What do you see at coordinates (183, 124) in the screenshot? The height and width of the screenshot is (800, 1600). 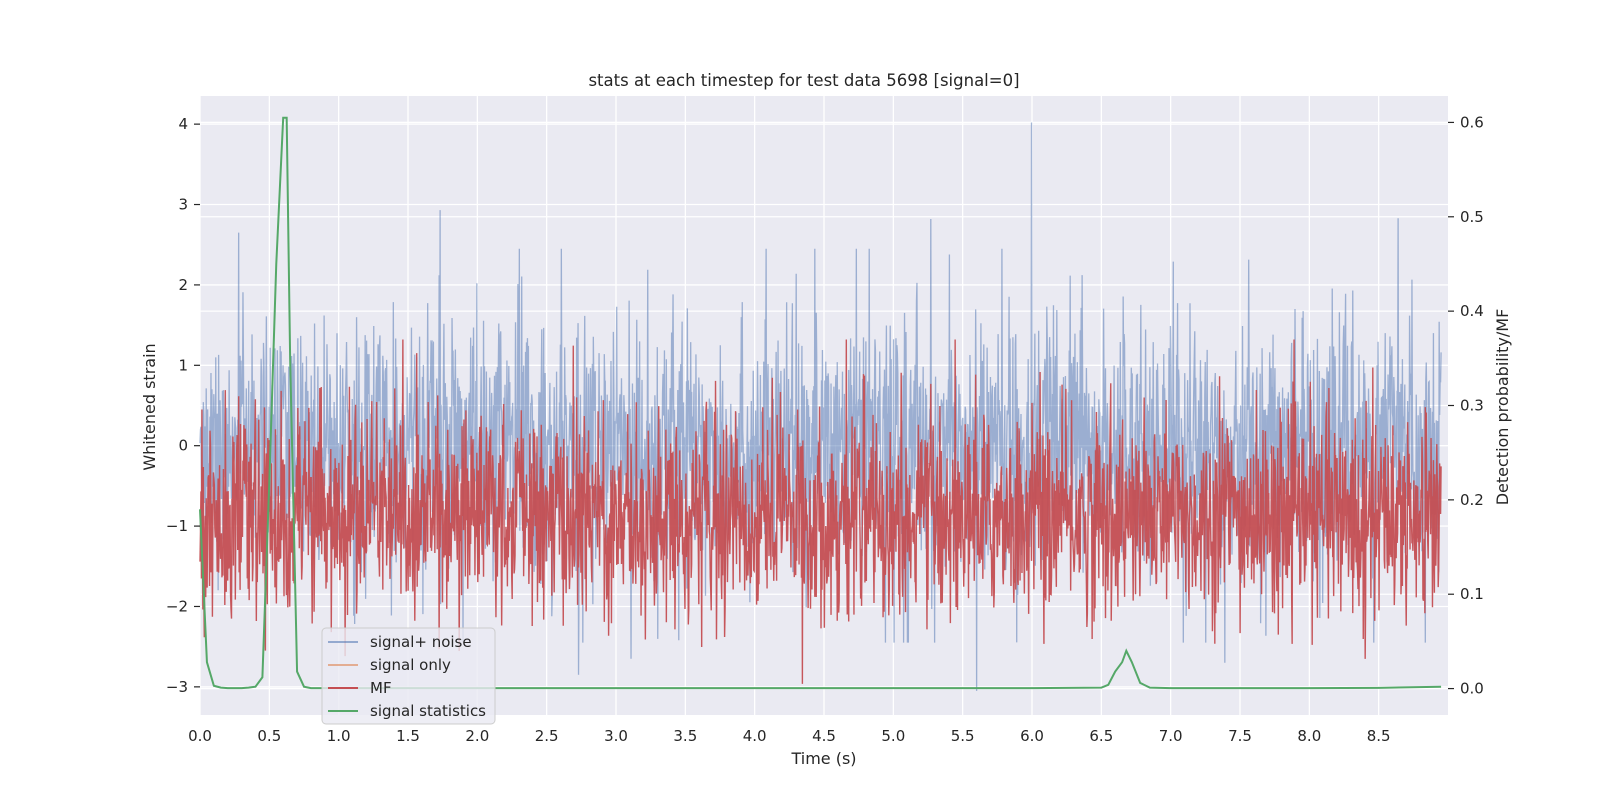 I see `y-left-tick-label: 4` at bounding box center [183, 124].